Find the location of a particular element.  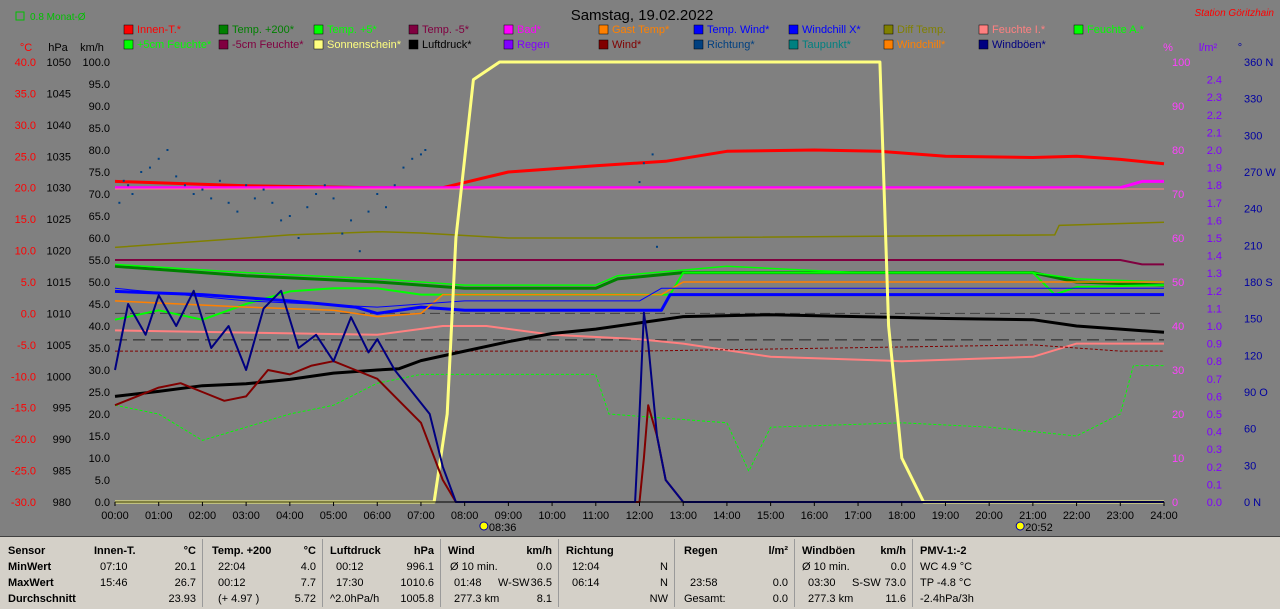

temp200-max-time: 00:12 is located at coordinates (232, 583).